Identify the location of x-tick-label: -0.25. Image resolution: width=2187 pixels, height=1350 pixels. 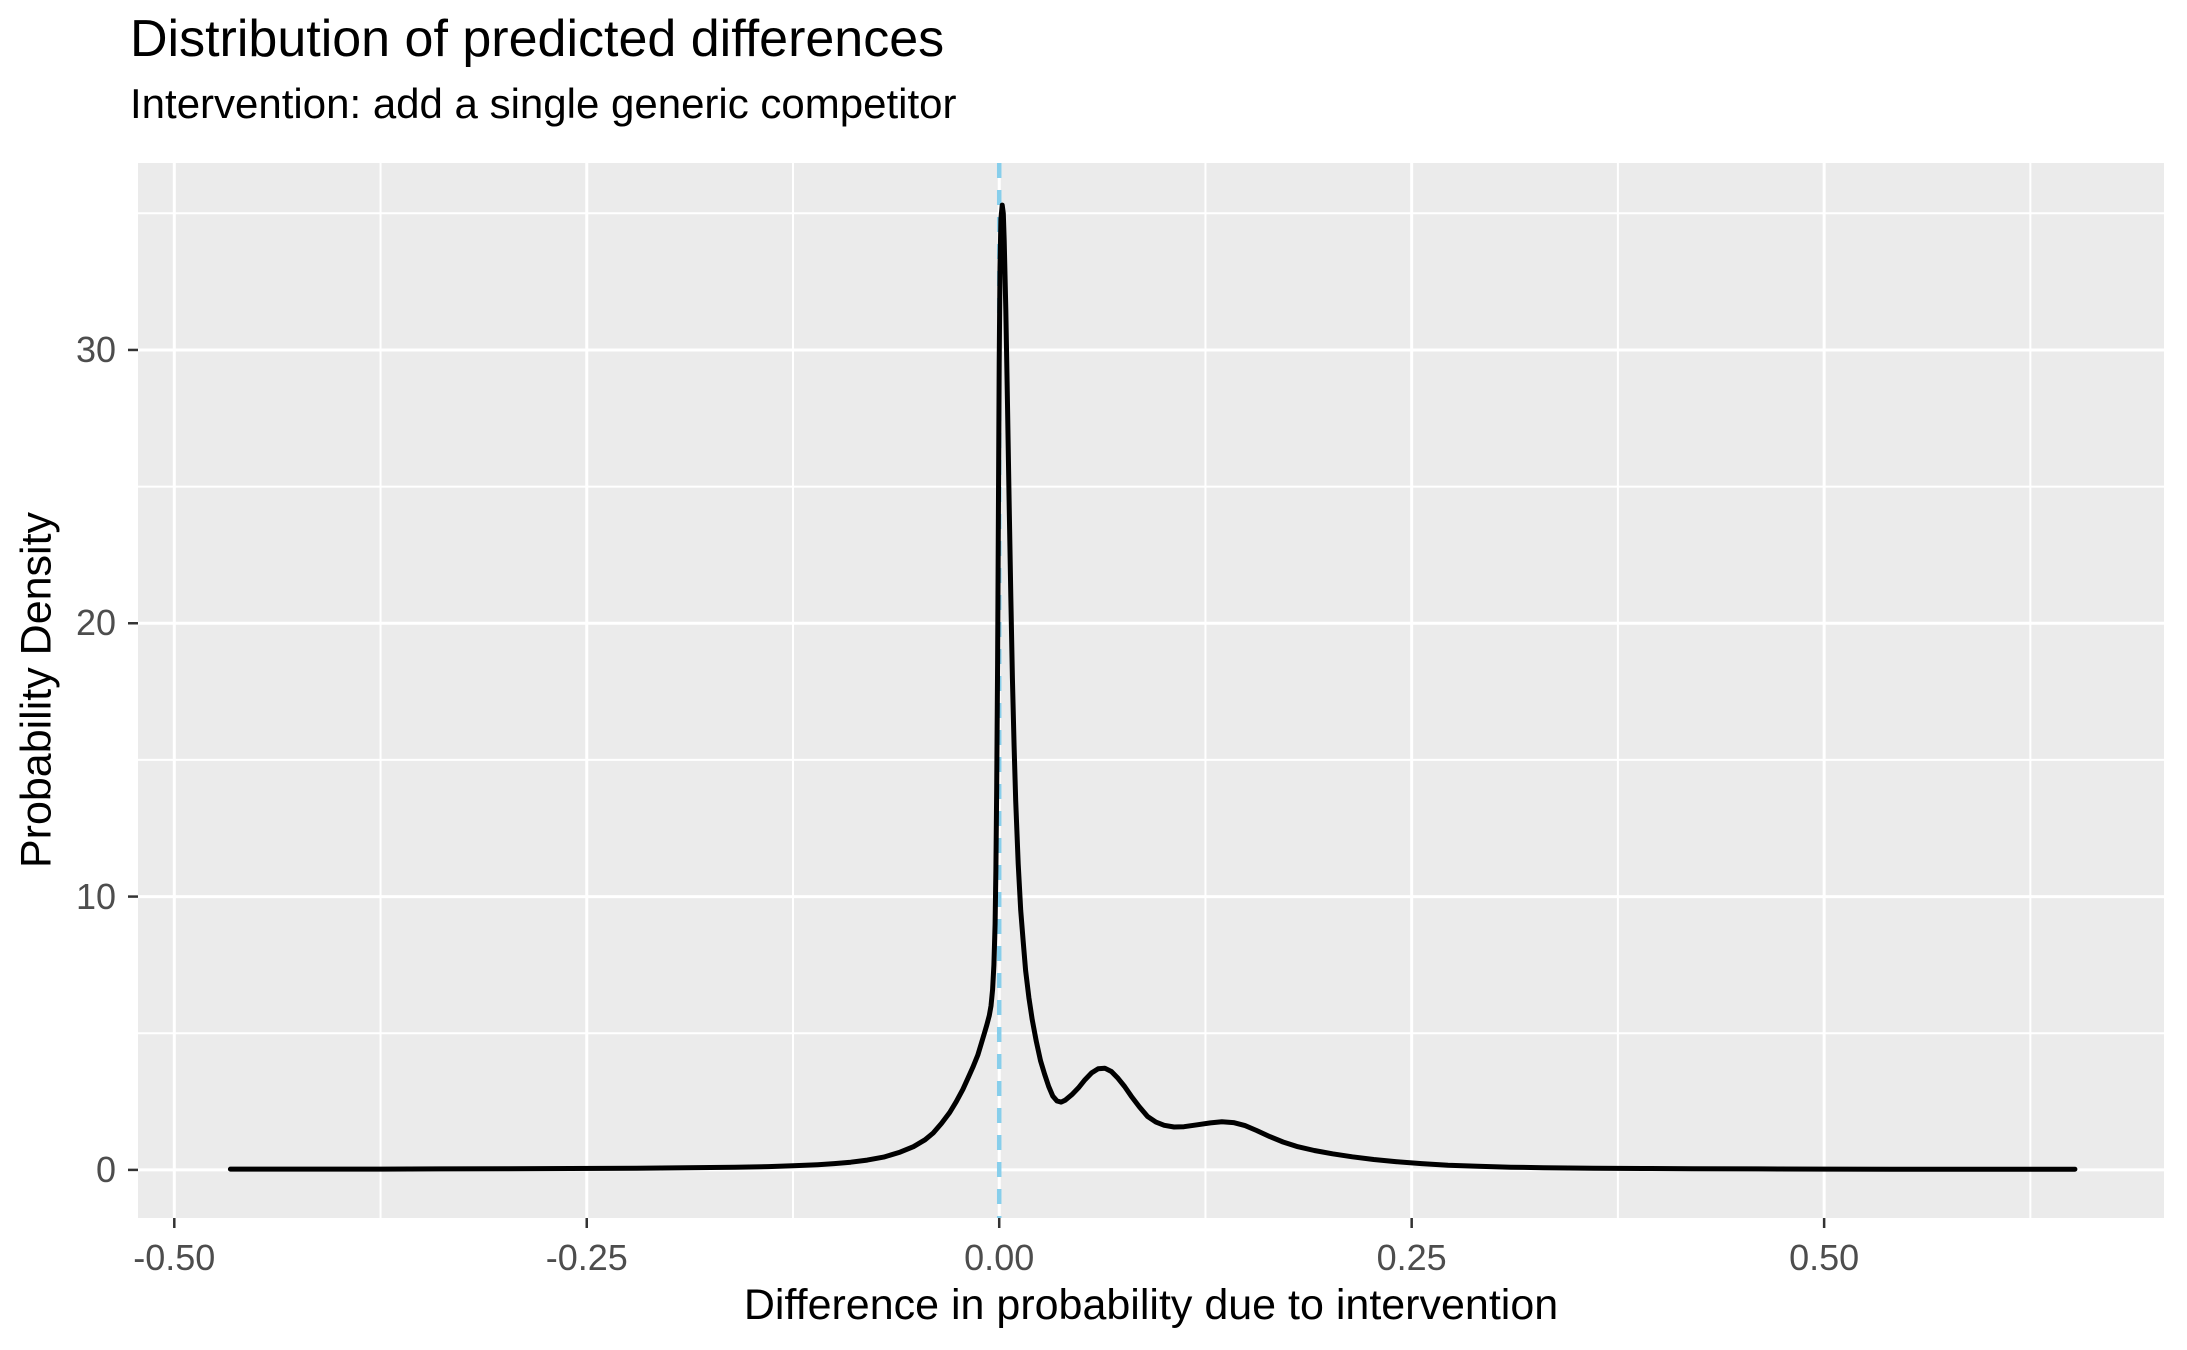
(586, 1257).